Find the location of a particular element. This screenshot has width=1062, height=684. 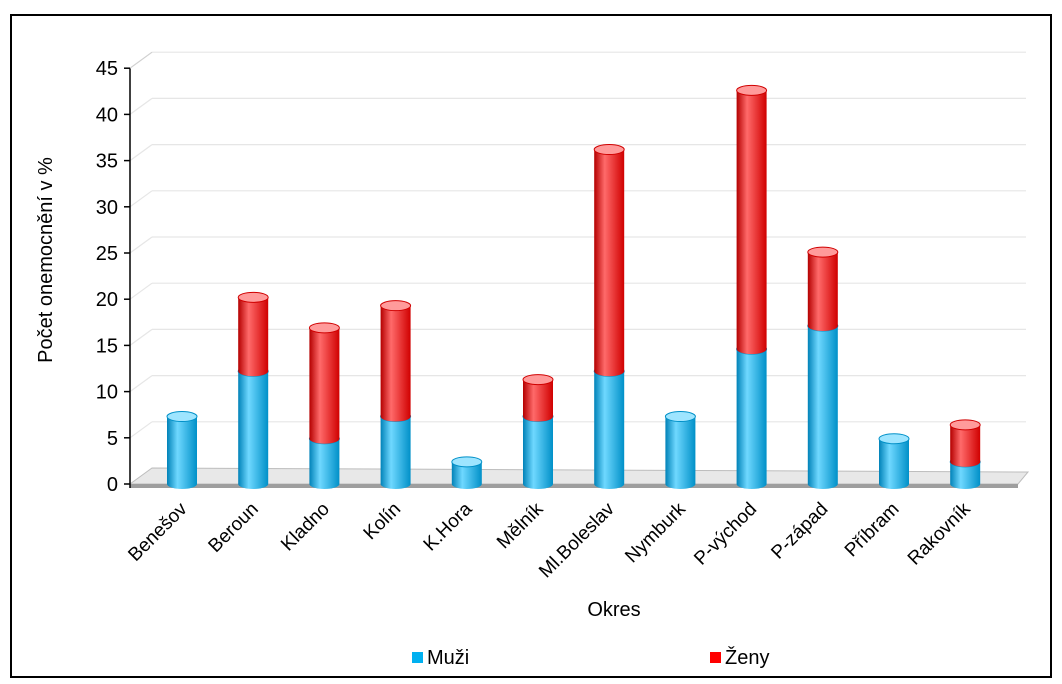

x-category-label: Ml.Boleslav is located at coordinates (577, 540).